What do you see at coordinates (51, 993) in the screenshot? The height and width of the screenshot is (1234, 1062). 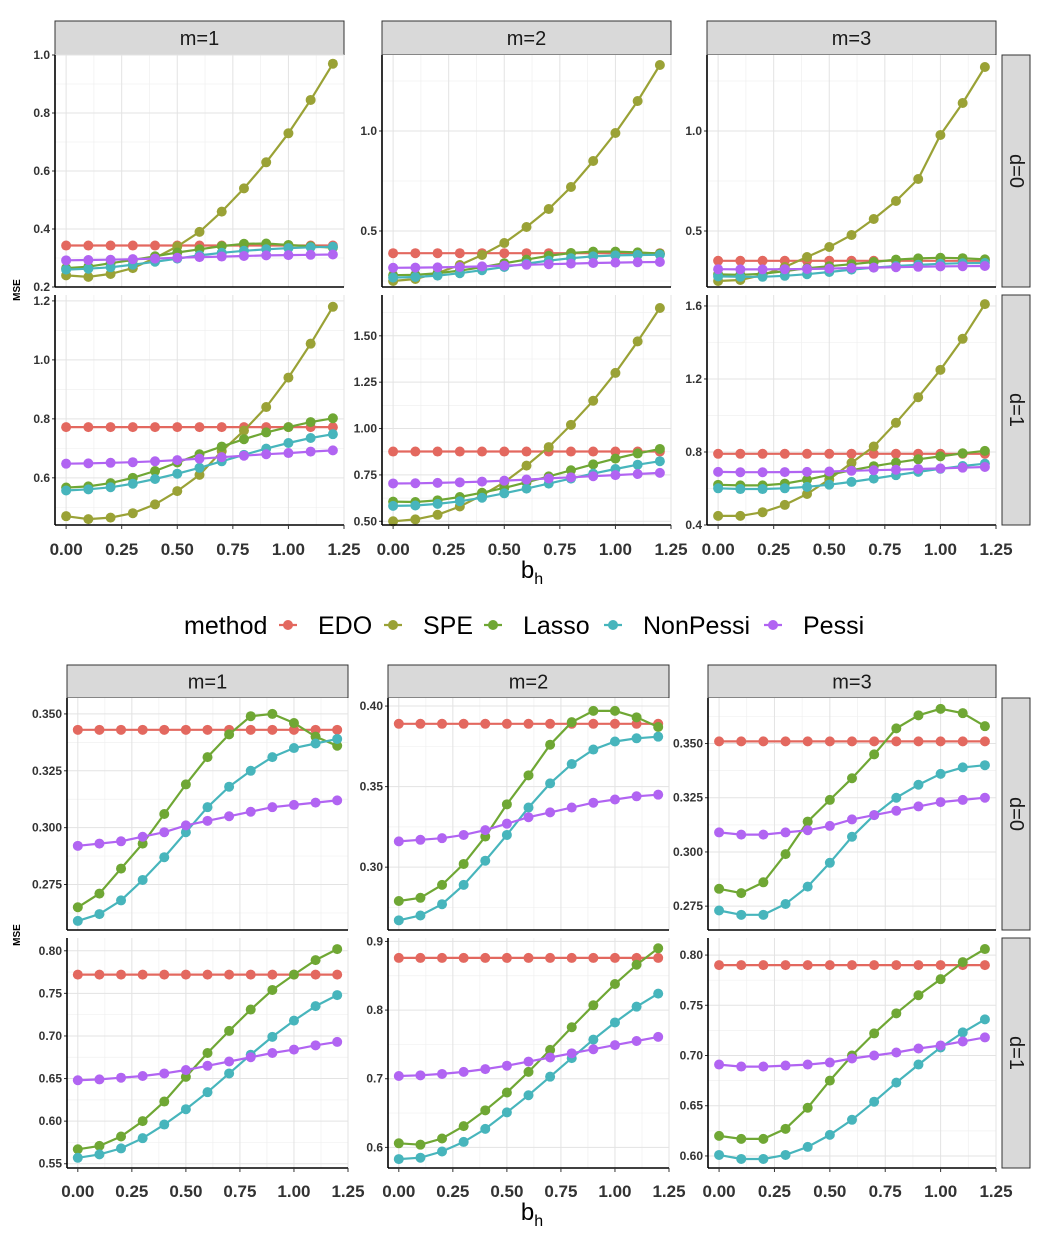 I see `y-tick-label: 0.75` at bounding box center [51, 993].